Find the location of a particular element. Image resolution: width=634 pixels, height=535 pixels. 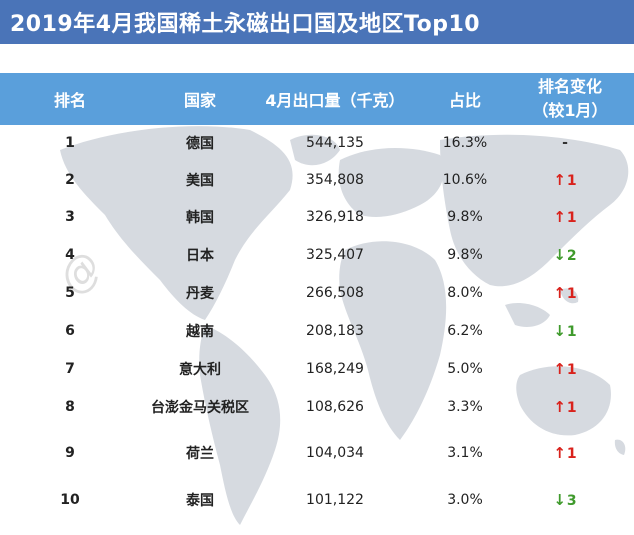

country-cell: 台澎金马关税区 is located at coordinates (200, 408).